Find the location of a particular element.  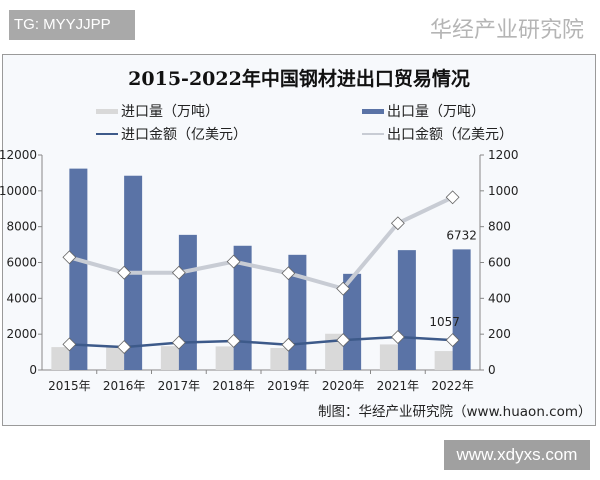

x-tick-label: 2019年 is located at coordinates (288, 386).